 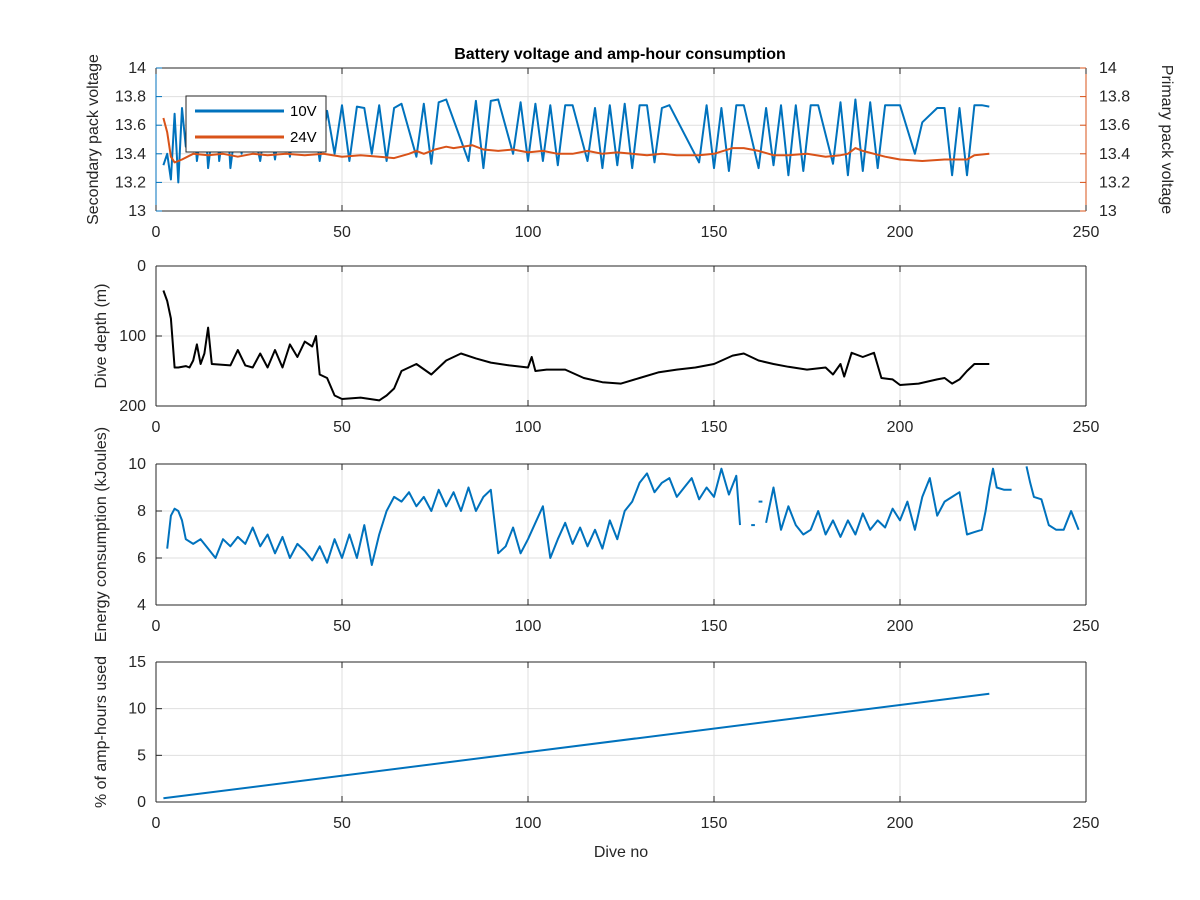 I want to click on y-tick-label-right: 14, so click(x=1108, y=68).